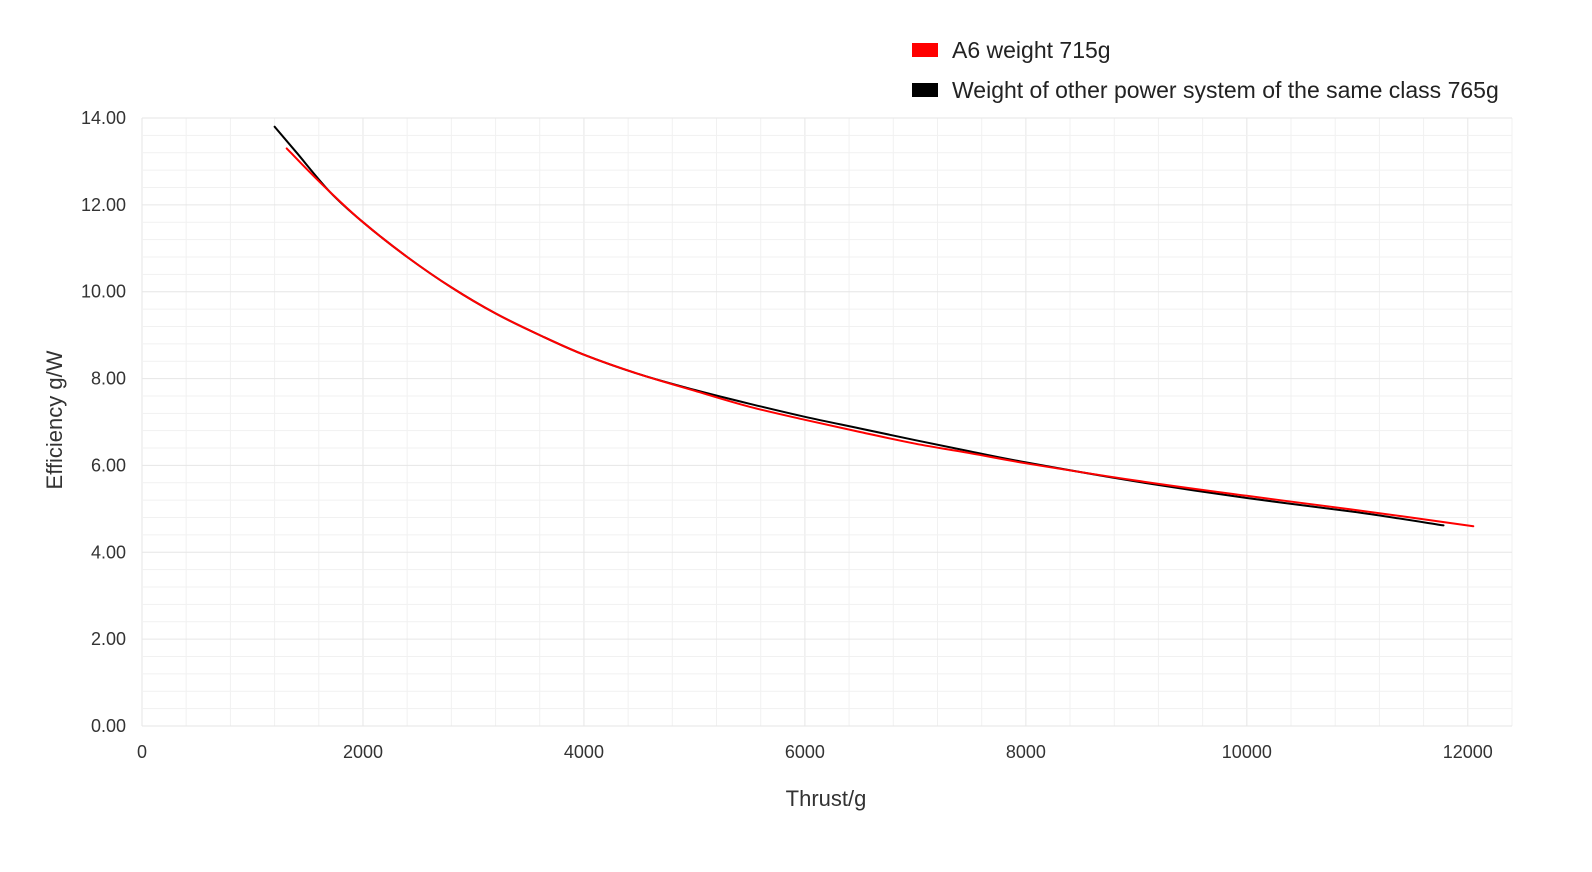 The width and height of the screenshot is (1592, 872). I want to click on x-tick-label: 12000, so click(1468, 752).